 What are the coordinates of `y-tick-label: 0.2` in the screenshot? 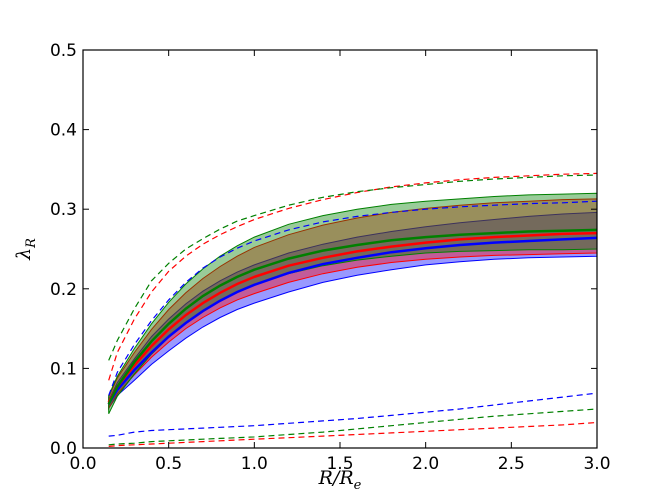 It's located at (63, 290).